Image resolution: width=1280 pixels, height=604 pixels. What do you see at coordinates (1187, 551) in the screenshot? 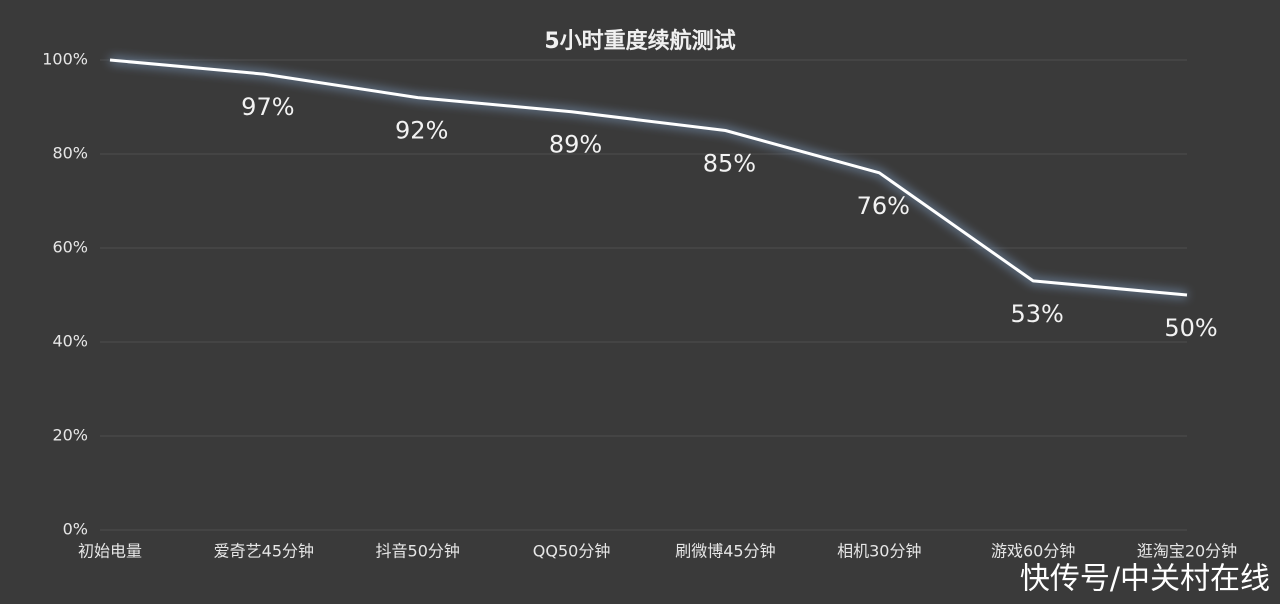
I see `x-tick-label: 逛淘宝20分钟` at bounding box center [1187, 551].